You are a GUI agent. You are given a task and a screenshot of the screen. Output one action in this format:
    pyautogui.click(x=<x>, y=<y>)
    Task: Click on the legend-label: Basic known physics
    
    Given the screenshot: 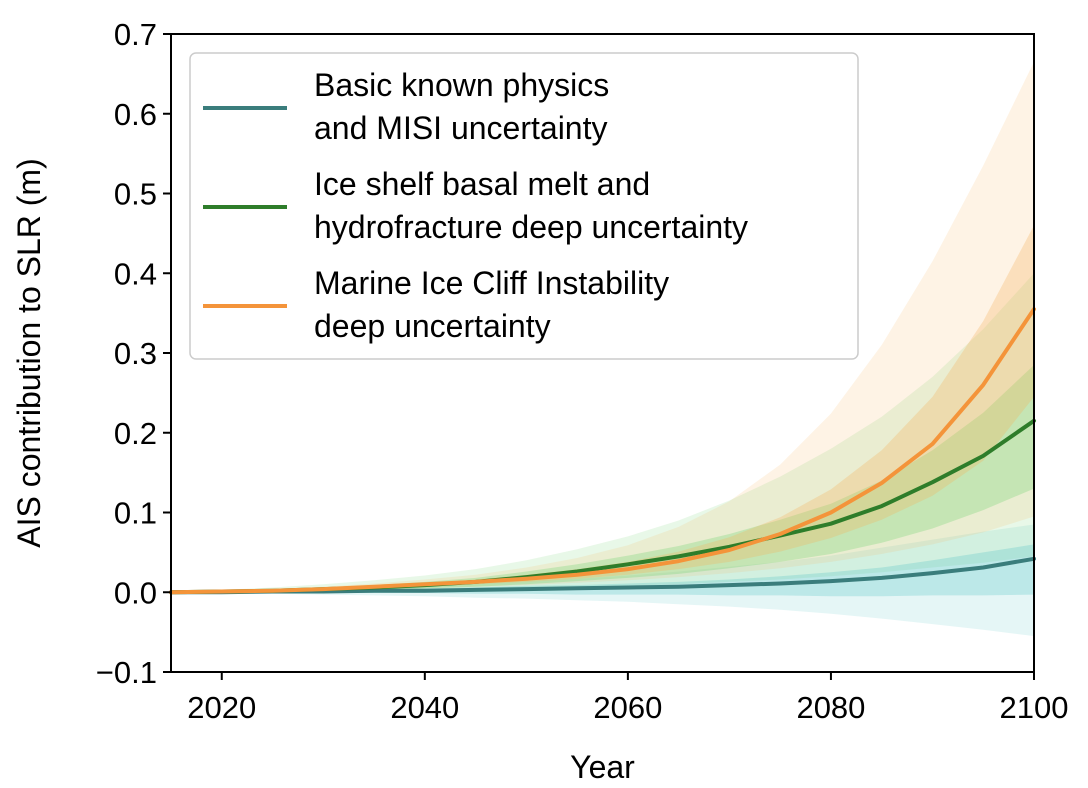 What is the action you would take?
    pyautogui.click(x=461, y=85)
    